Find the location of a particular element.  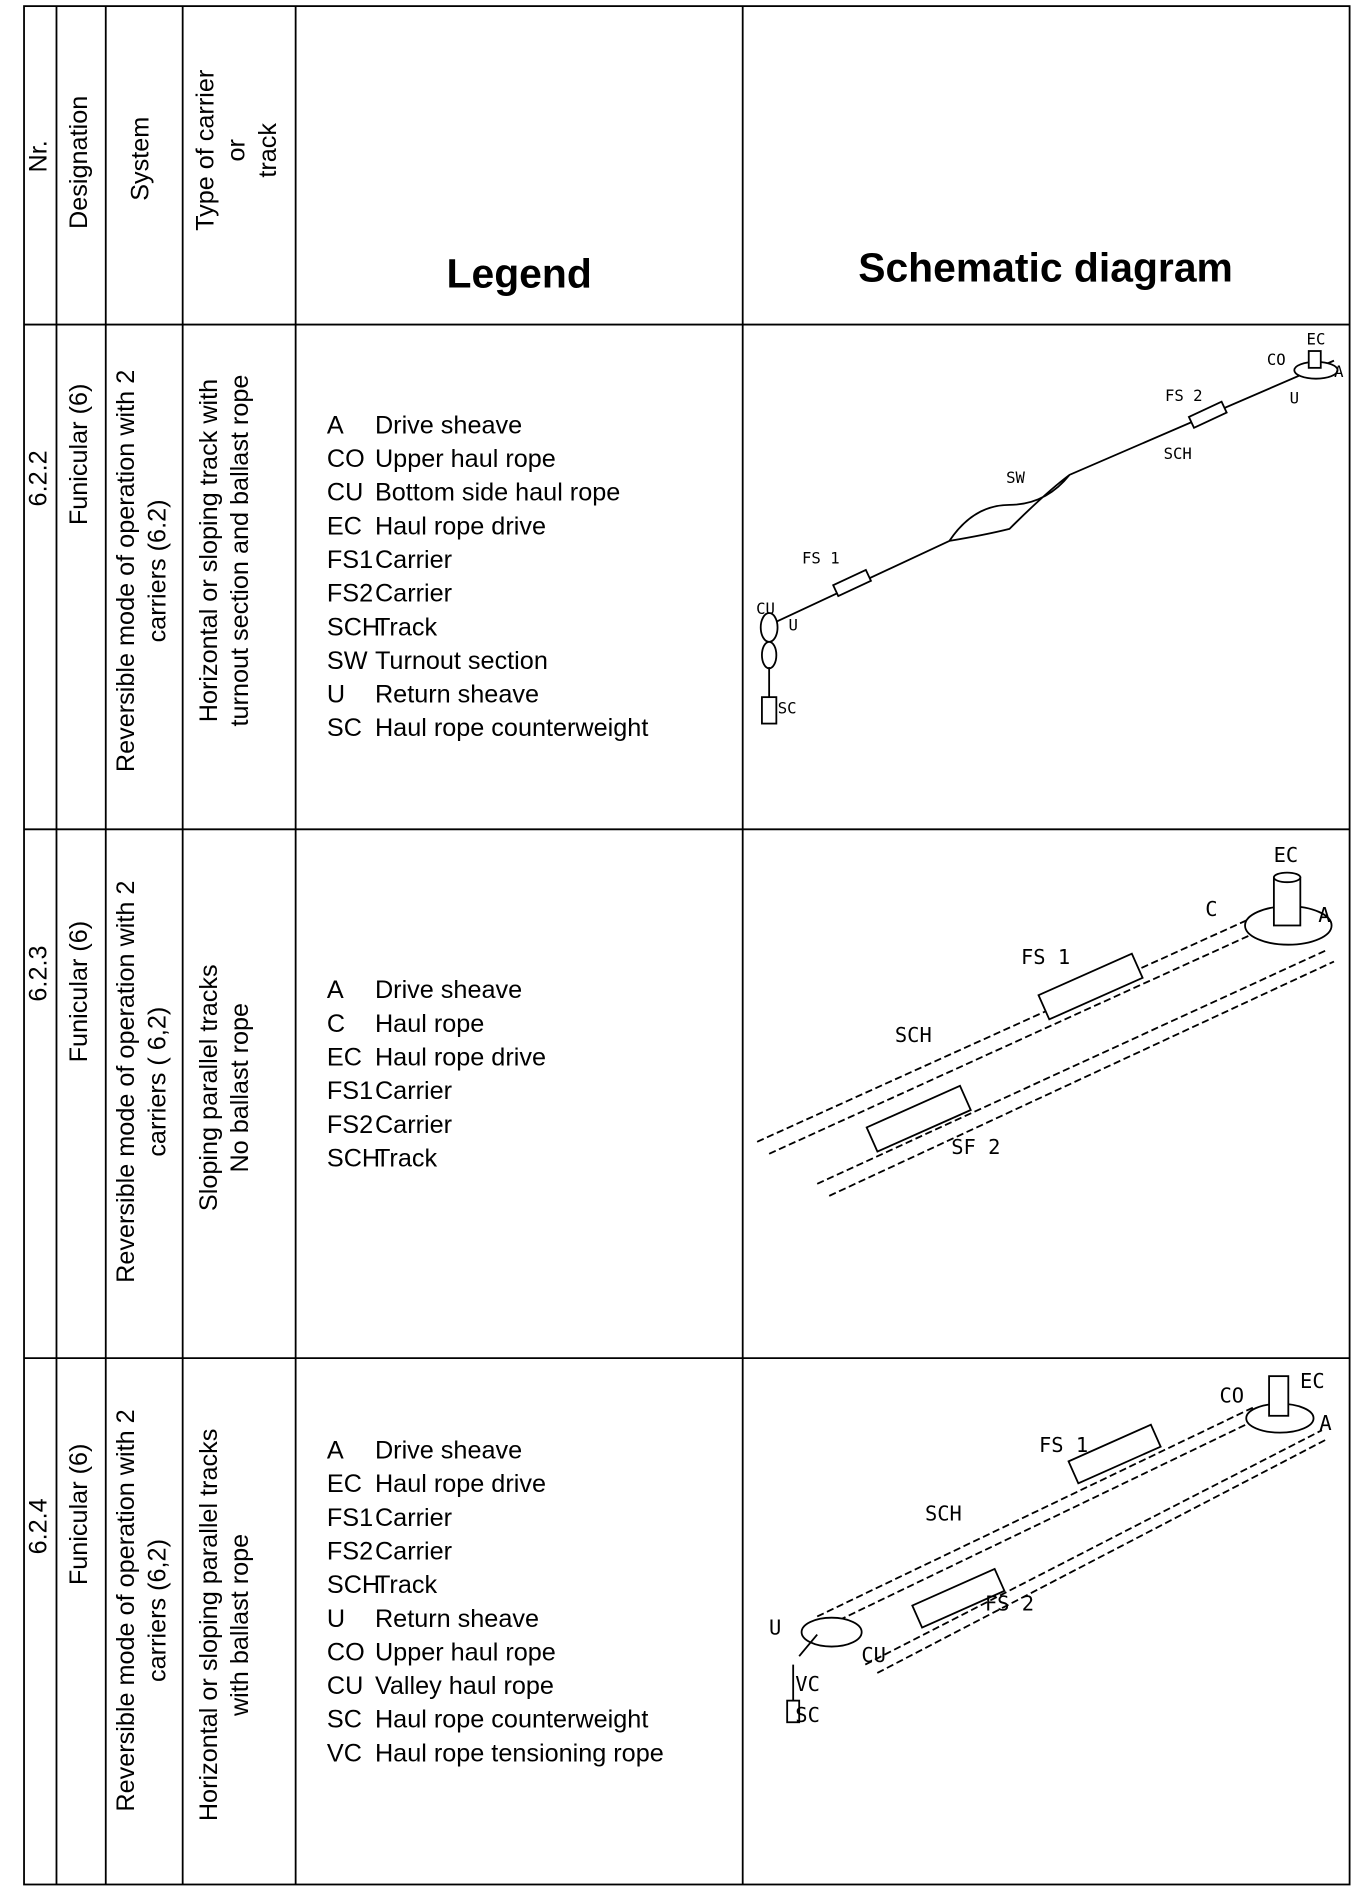

legend-text: Bottom side haul rope is located at coordinates (497, 493).